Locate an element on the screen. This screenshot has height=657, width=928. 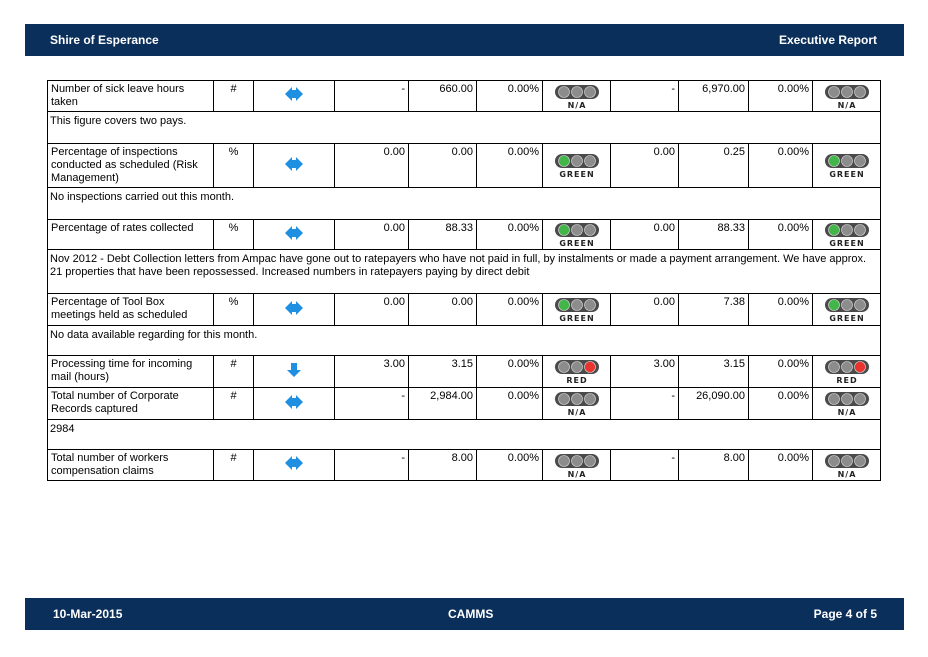
header-bar: Shire of Esperance Executive Report is located at coordinates (464, 40).